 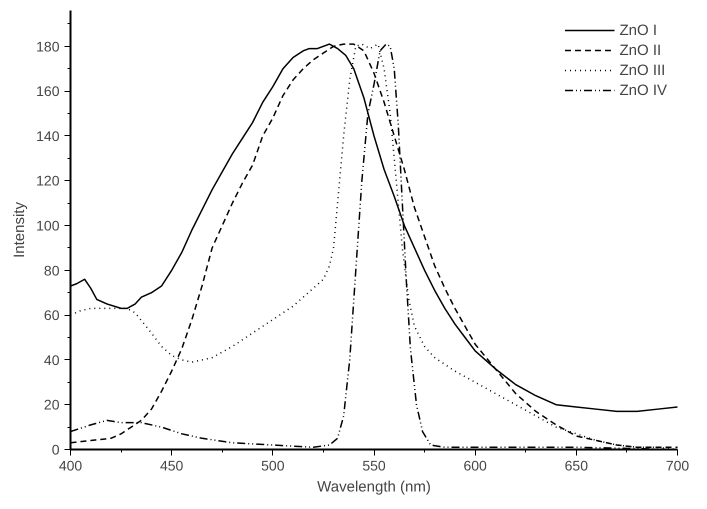 What do you see at coordinates (642, 70) in the screenshot?
I see `legend-label: ZnO III` at bounding box center [642, 70].